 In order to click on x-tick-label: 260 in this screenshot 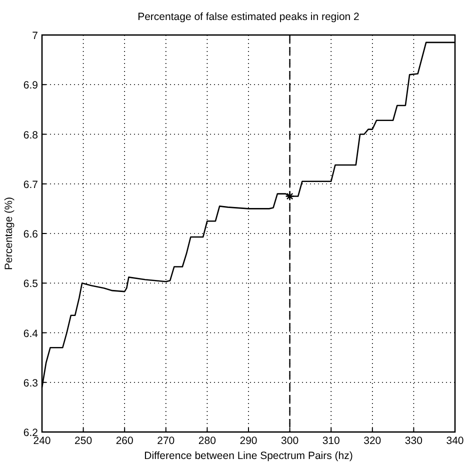, I will do `click(125, 441)`.